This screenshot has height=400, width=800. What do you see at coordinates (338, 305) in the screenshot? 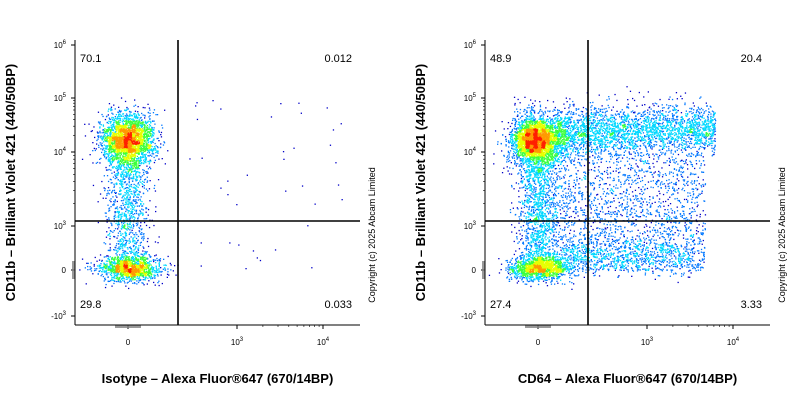
I see `quadrant-lower-right-percent: 0.033` at bounding box center [338, 305].